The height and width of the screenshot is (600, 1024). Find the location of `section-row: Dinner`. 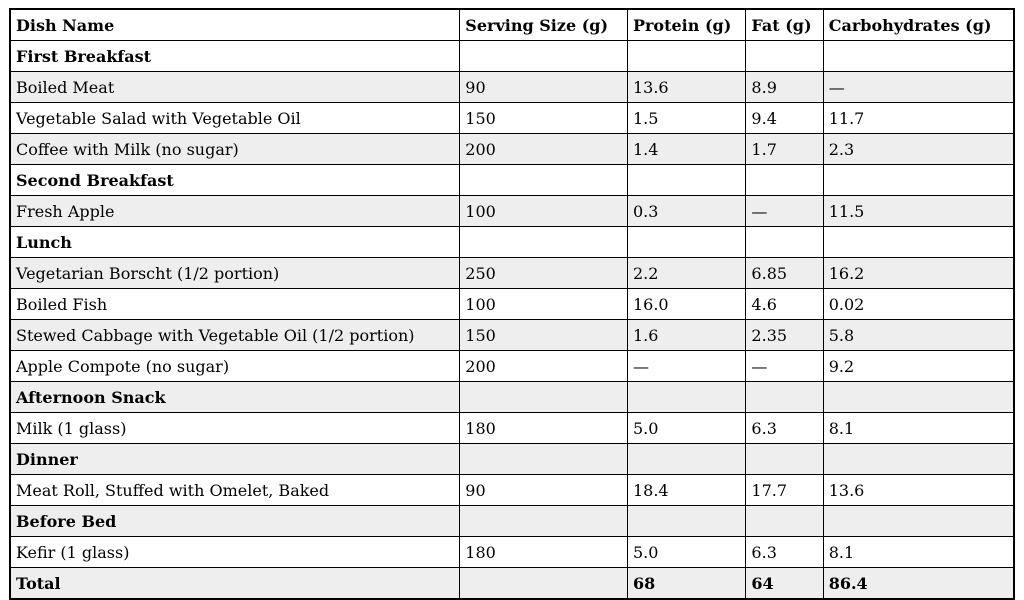

section-row: Dinner is located at coordinates (512, 459).